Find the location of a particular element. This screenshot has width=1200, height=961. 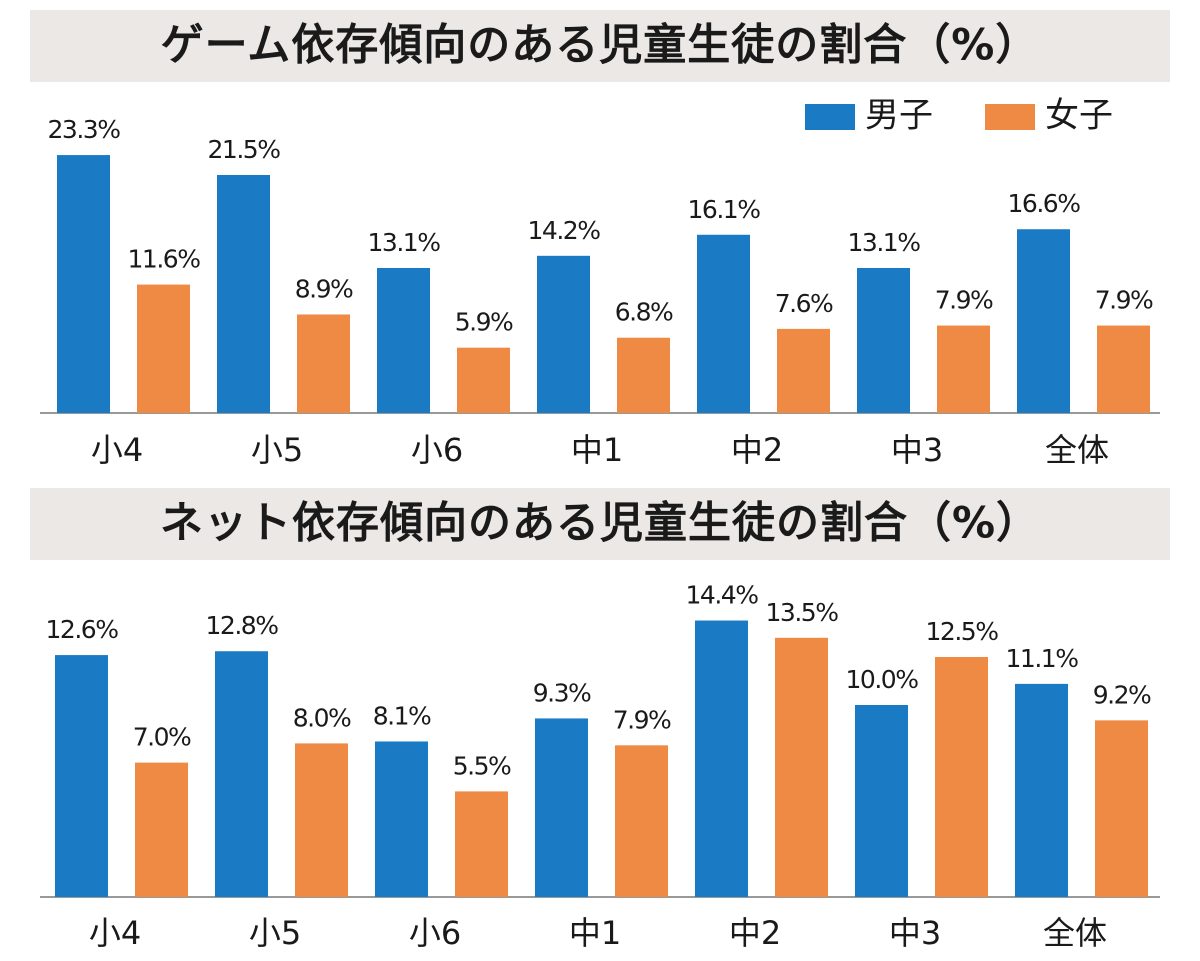

value-label: 12.6% is located at coordinates (82, 629).